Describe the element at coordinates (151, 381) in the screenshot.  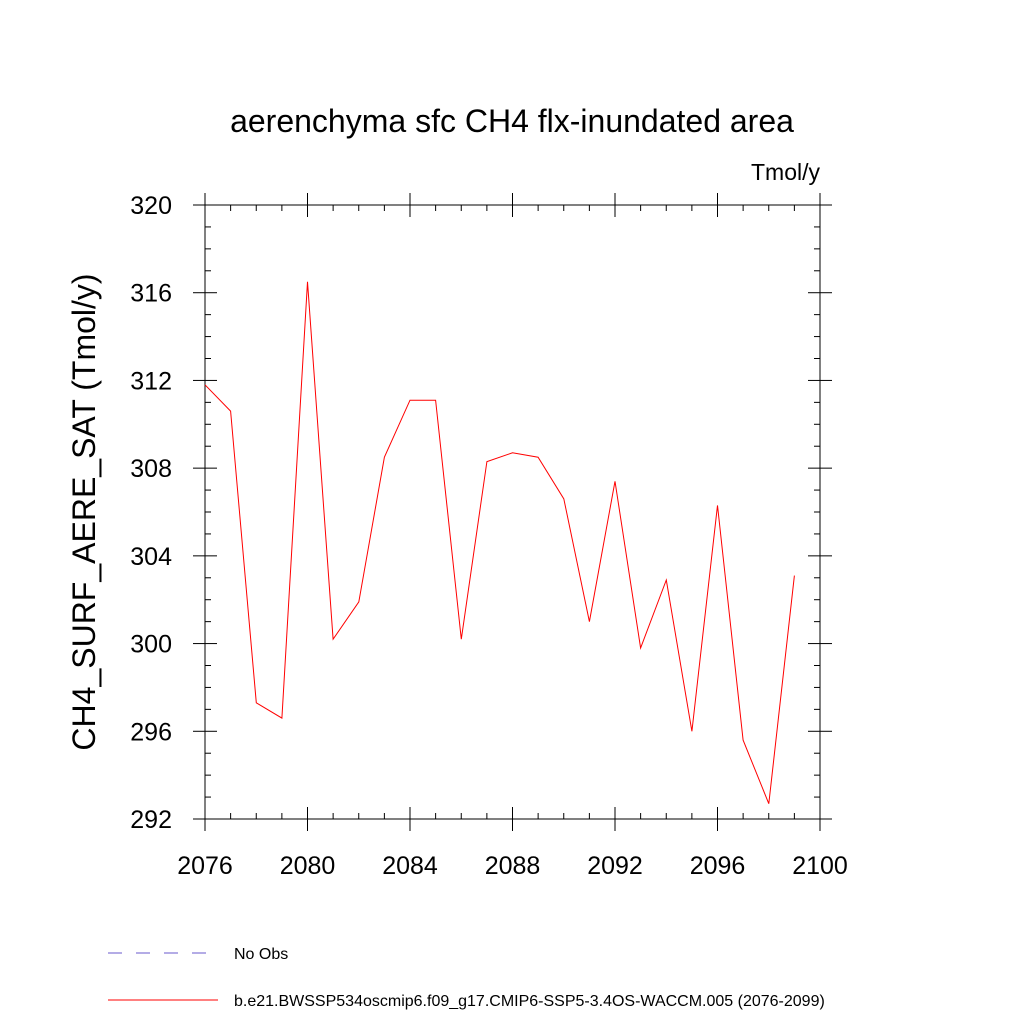
I see `y-tick-label: 312` at that location.